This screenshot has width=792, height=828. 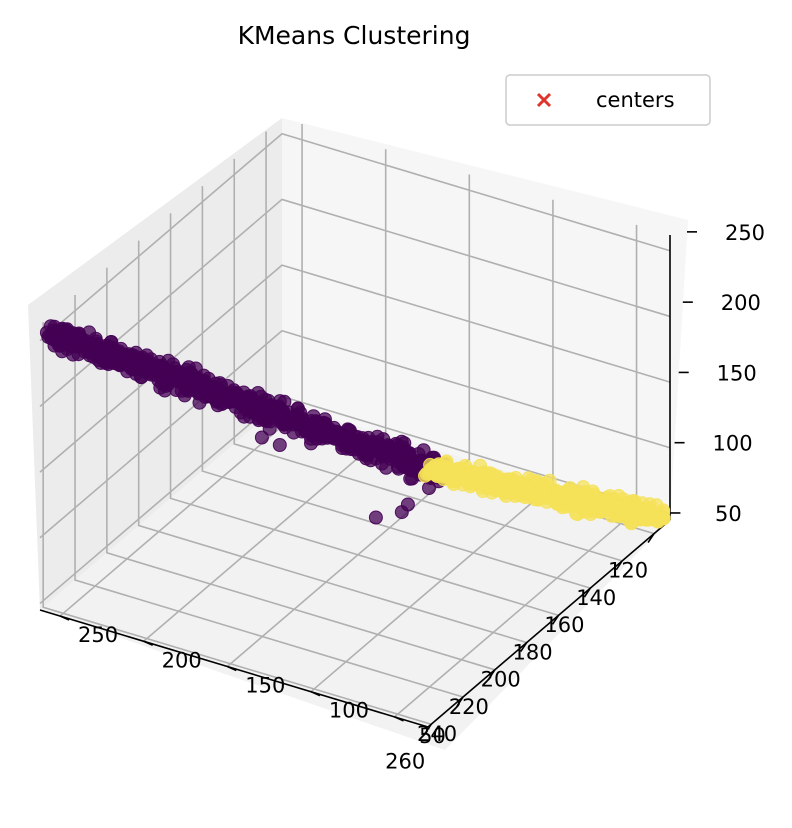 I want to click on z-tick-label: 200, so click(x=741, y=303).